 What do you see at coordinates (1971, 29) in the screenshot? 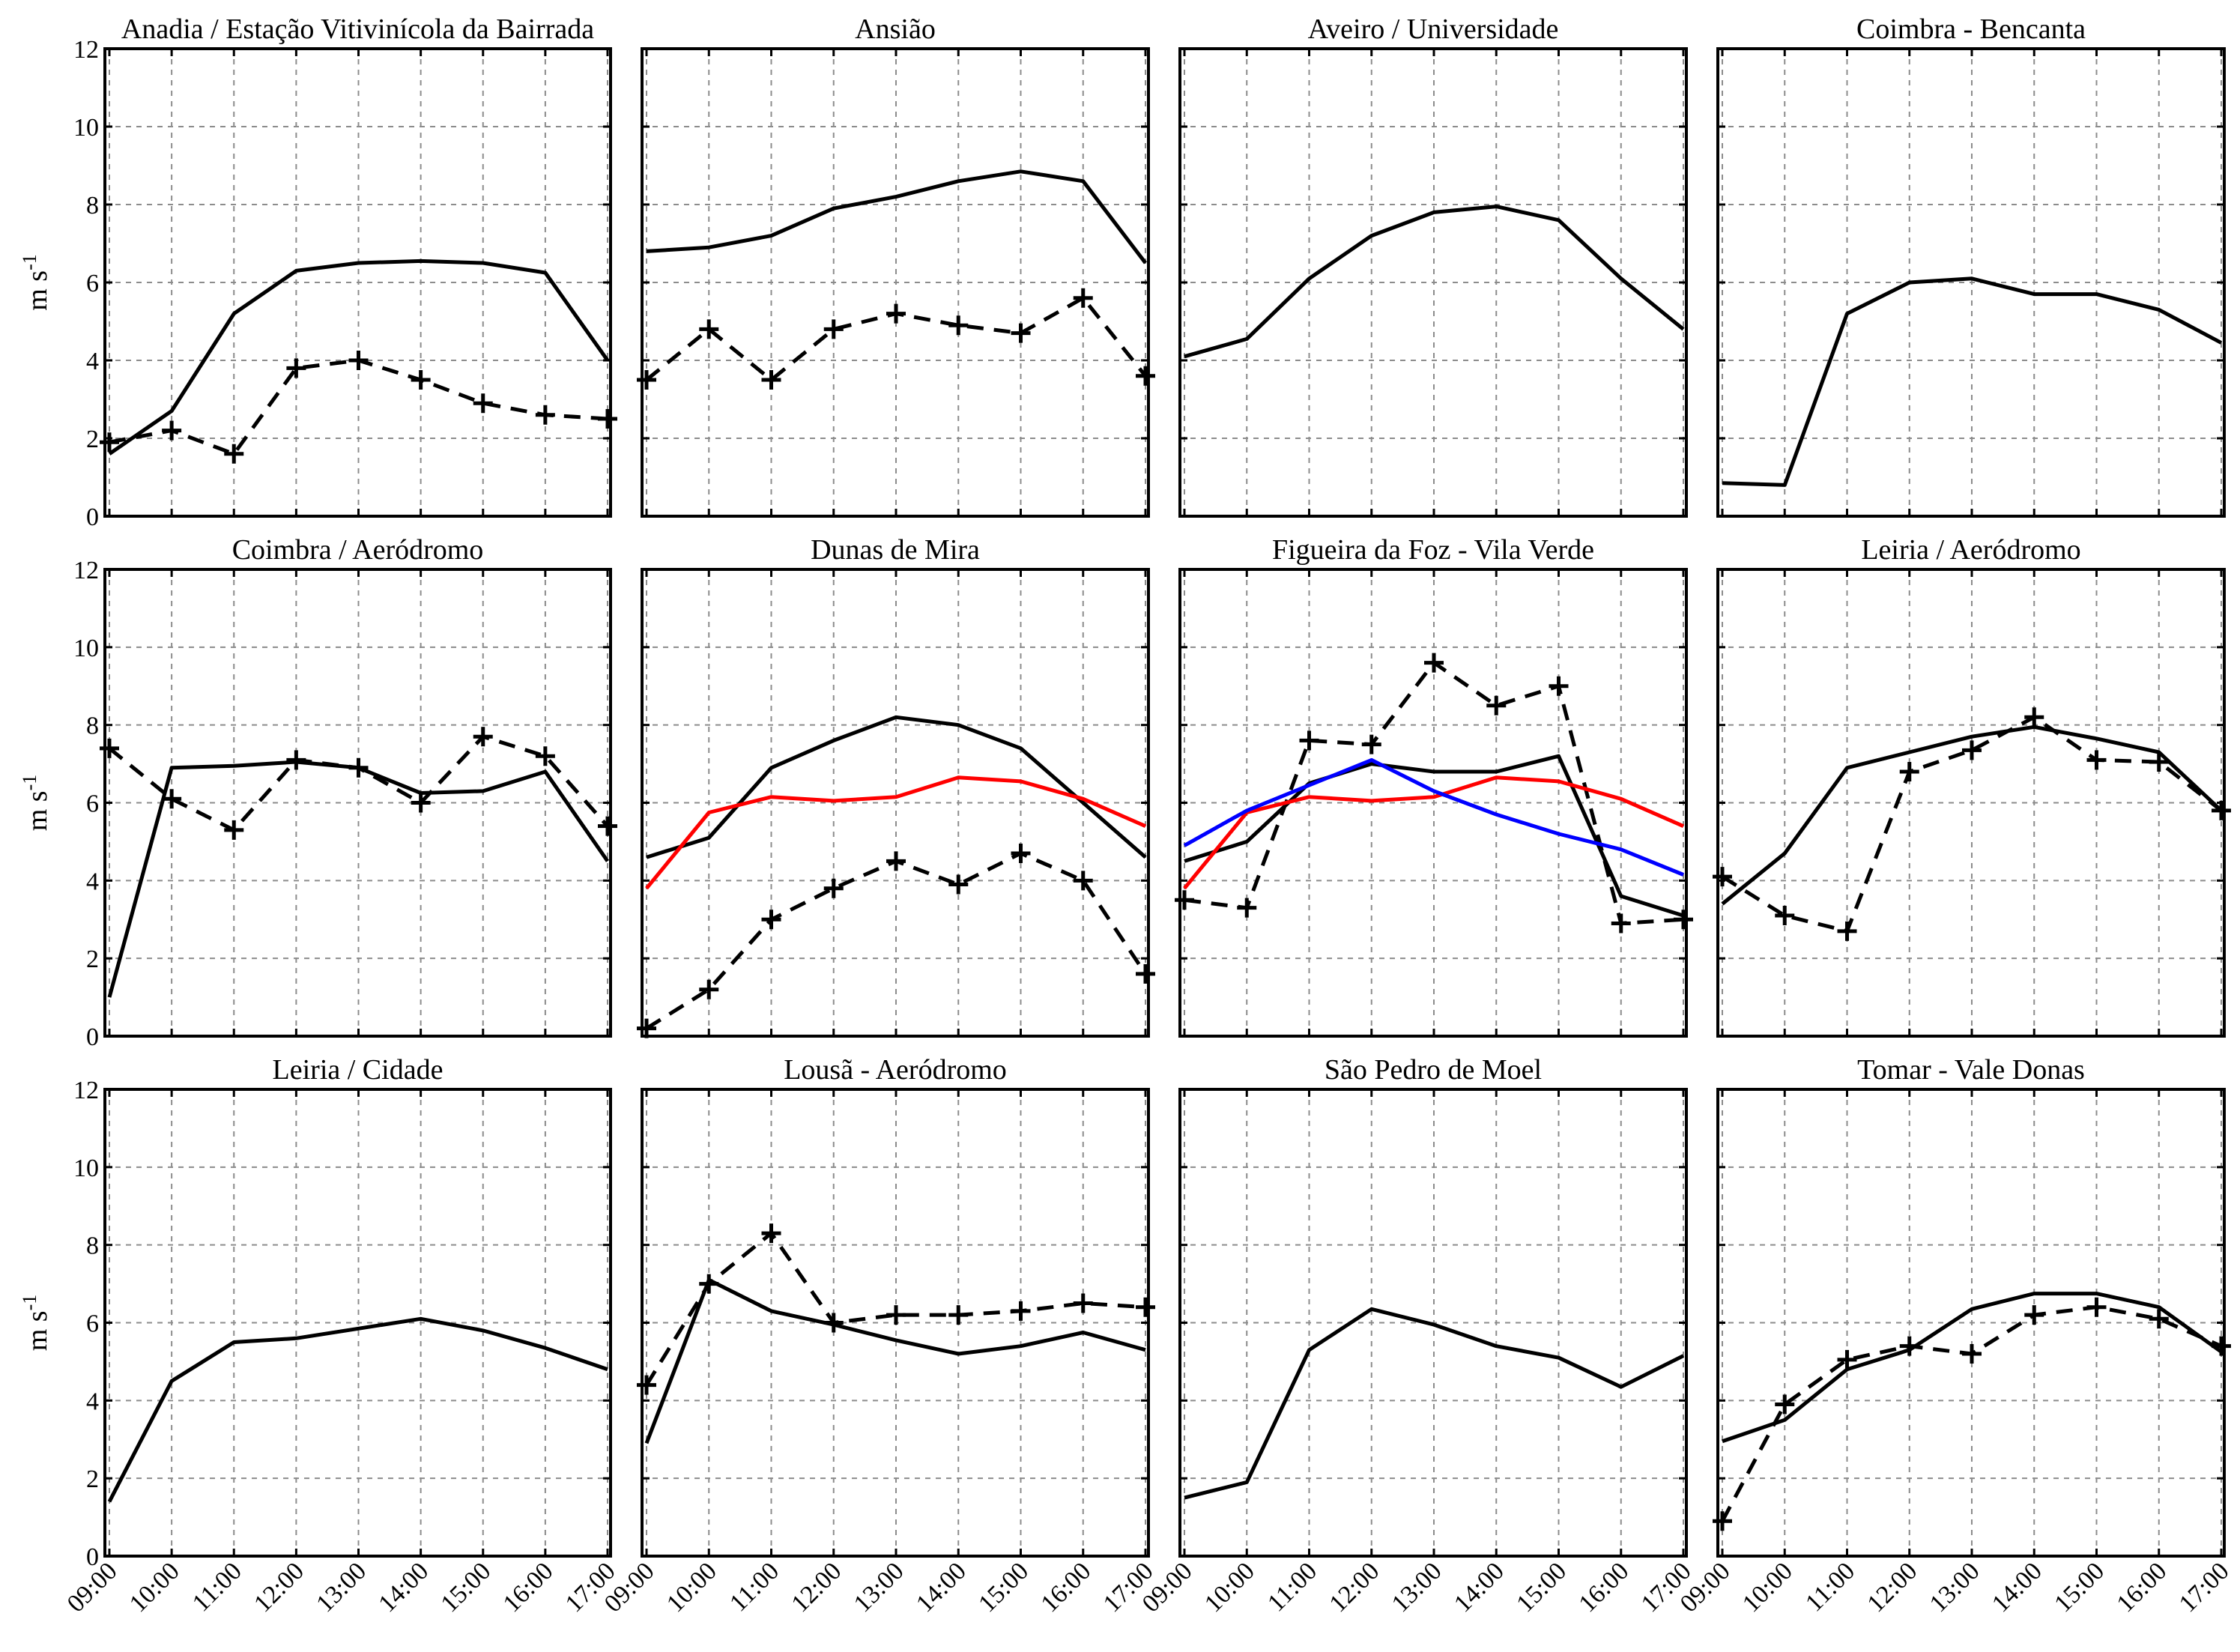
I see `subplot-title: Coimbra - Bencanta` at bounding box center [1971, 29].